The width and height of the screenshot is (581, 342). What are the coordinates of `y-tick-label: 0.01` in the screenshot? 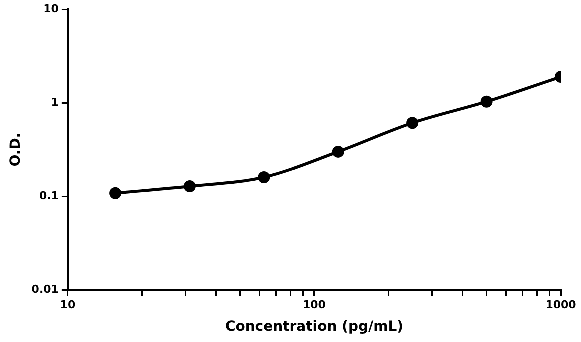 It's located at (45, 289).